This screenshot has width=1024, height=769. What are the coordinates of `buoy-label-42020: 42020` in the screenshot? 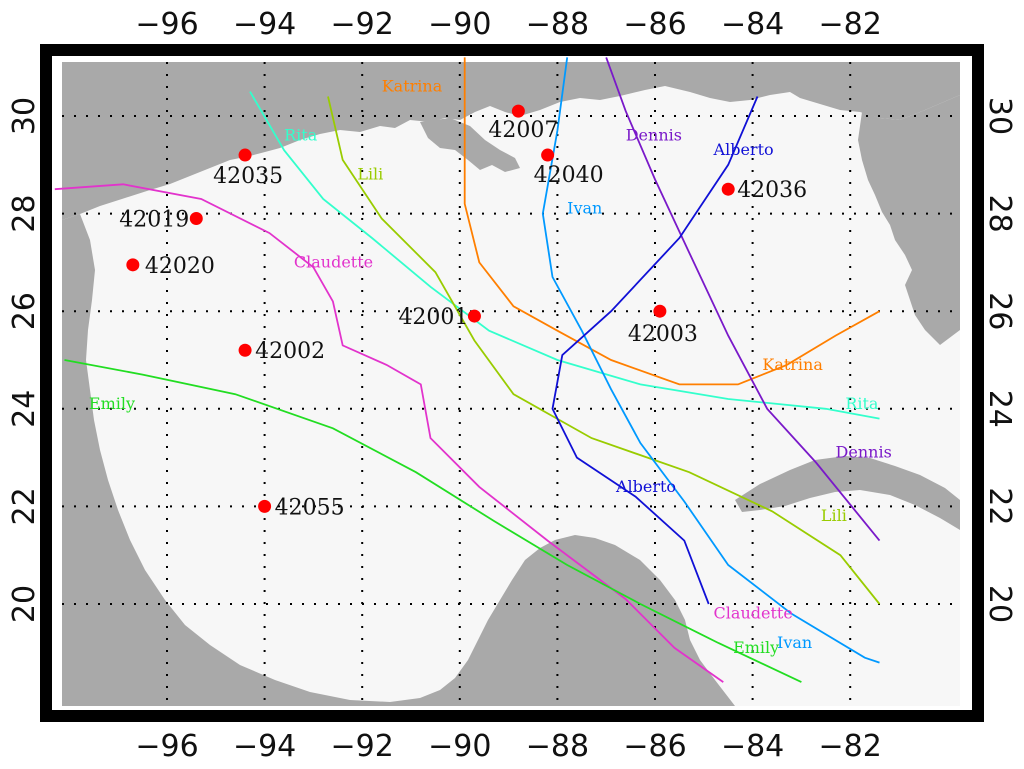 It's located at (180, 266).